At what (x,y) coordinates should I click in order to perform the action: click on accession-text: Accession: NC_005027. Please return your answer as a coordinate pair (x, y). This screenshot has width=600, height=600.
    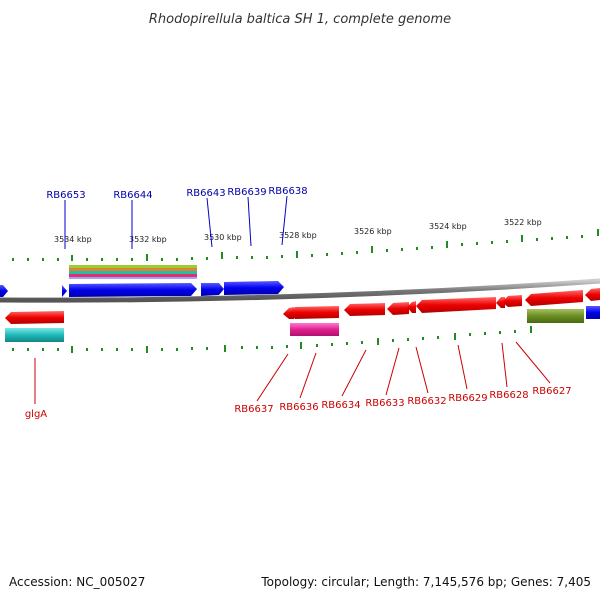
    Looking at the image, I should click on (77, 582).